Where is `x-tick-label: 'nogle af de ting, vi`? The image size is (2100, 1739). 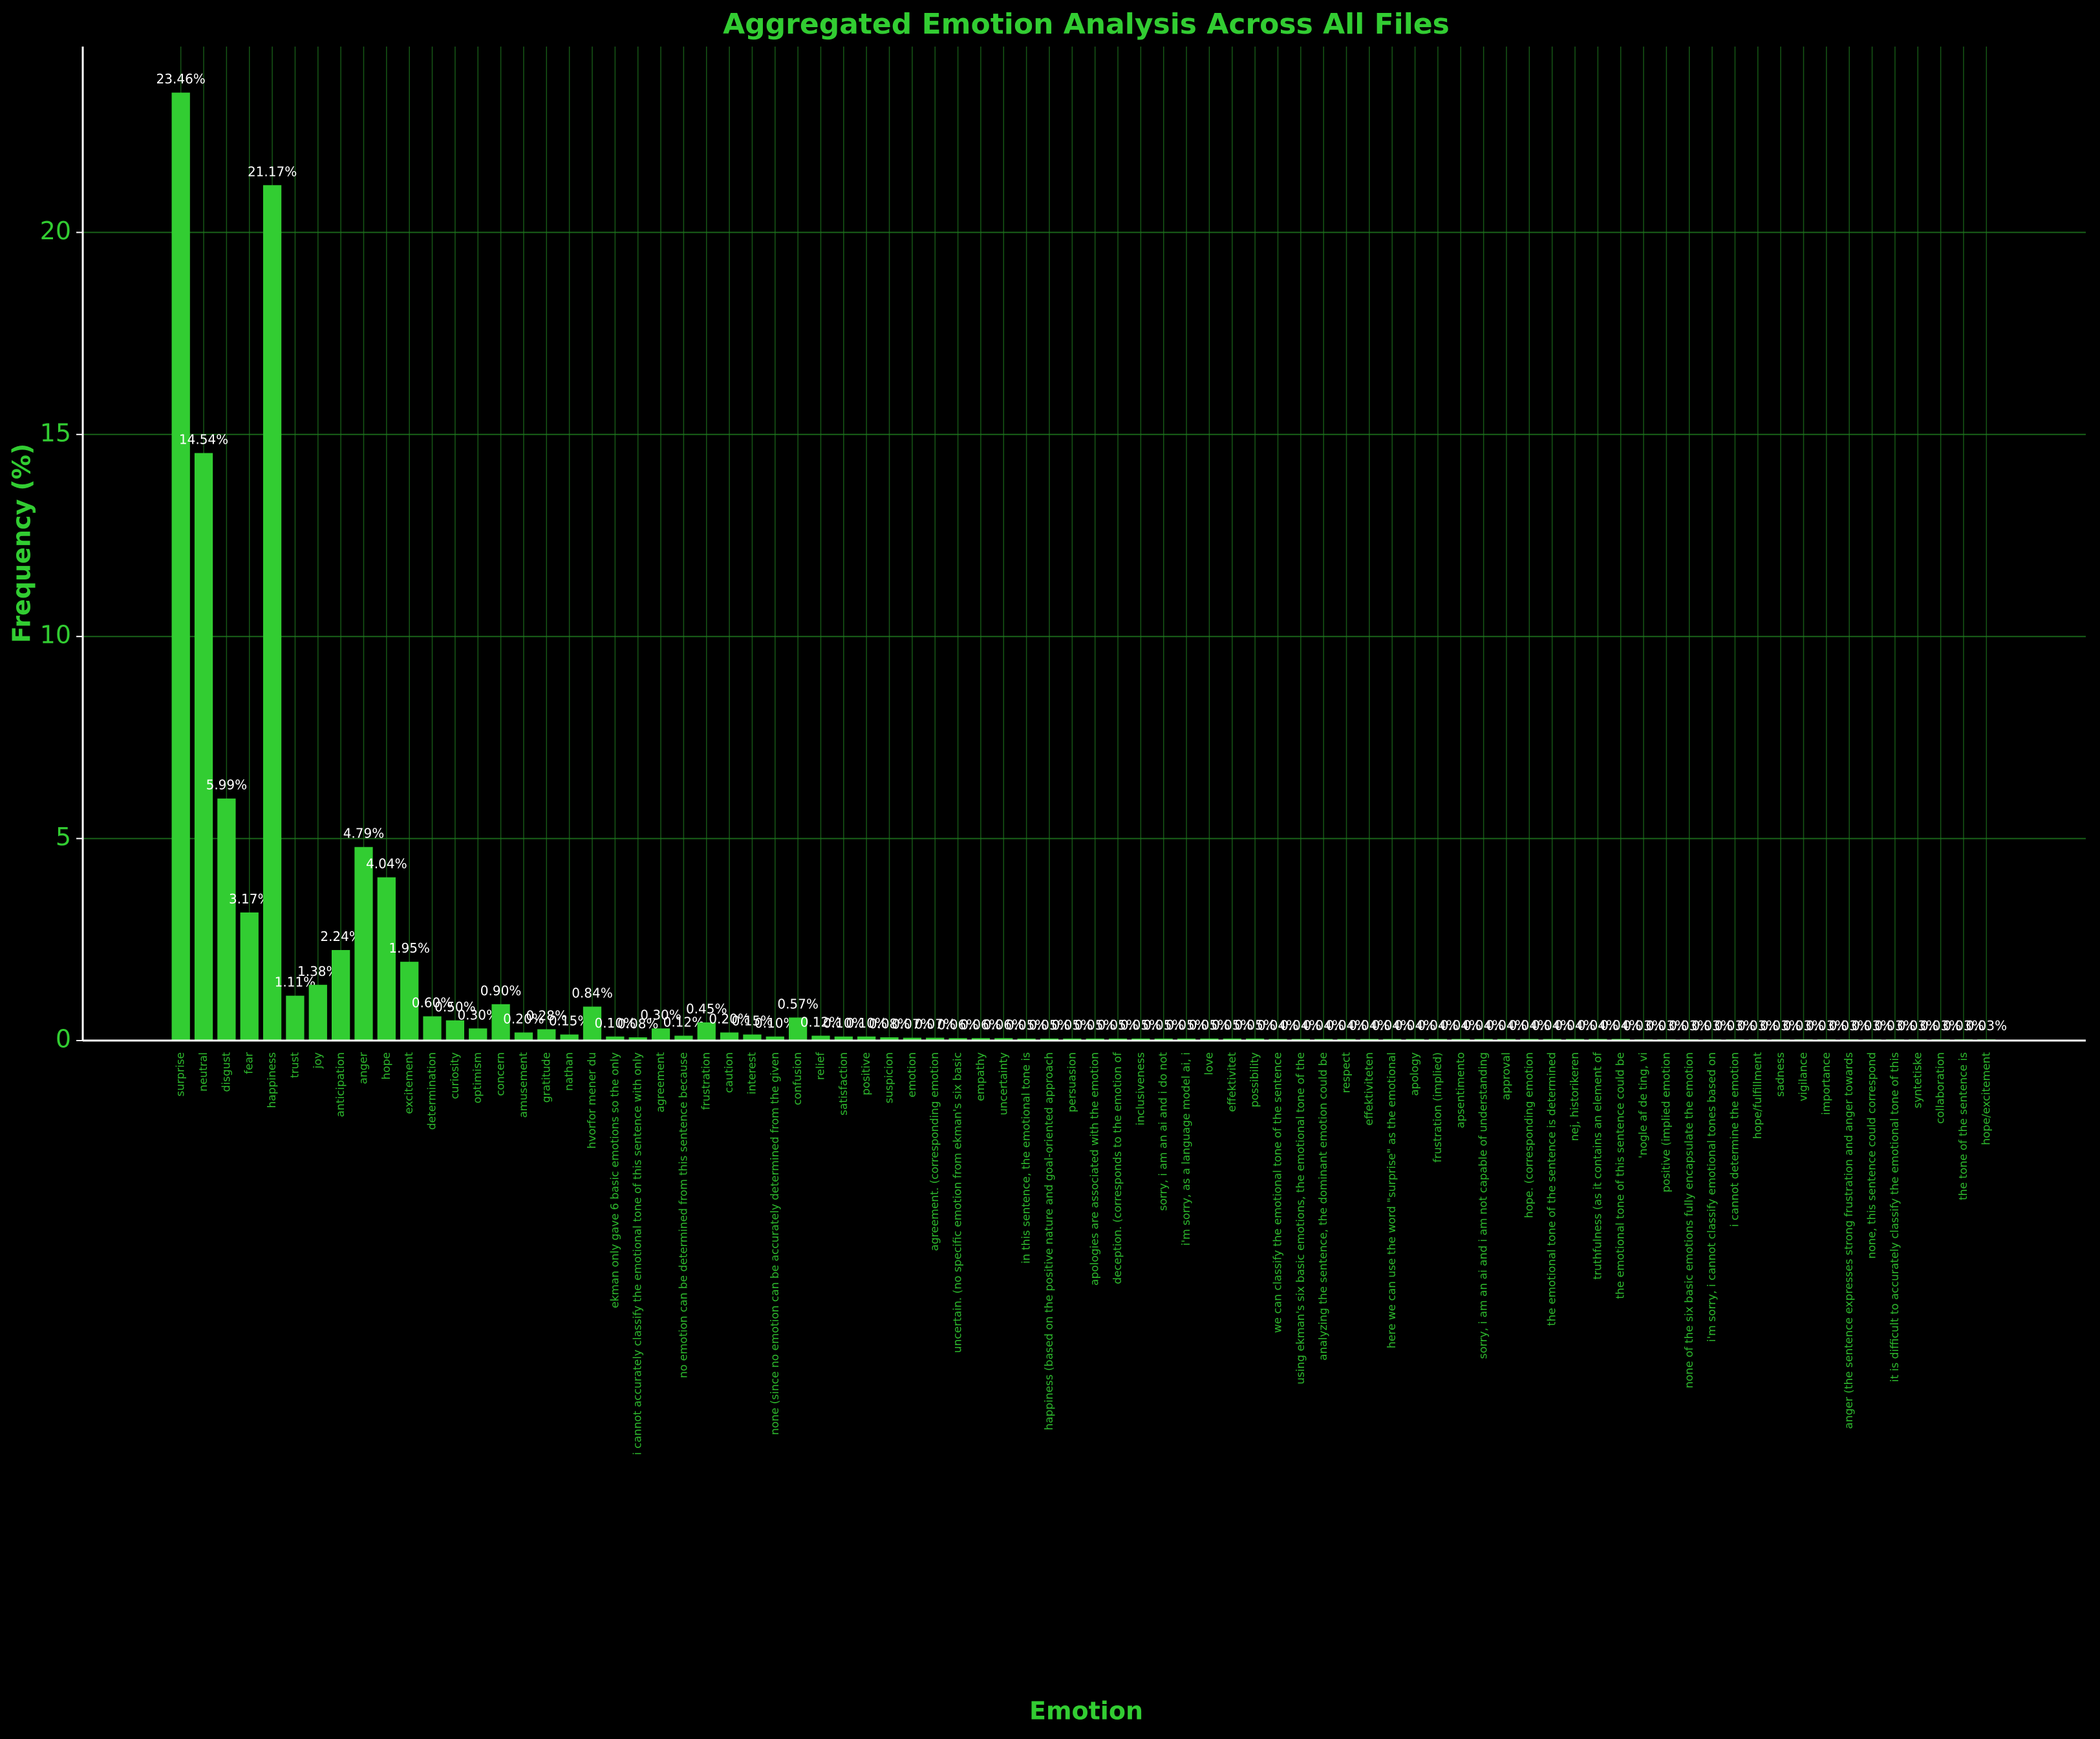
x-tick-label: 'nogle af de ting, vi is located at coordinates (1643, 1105).